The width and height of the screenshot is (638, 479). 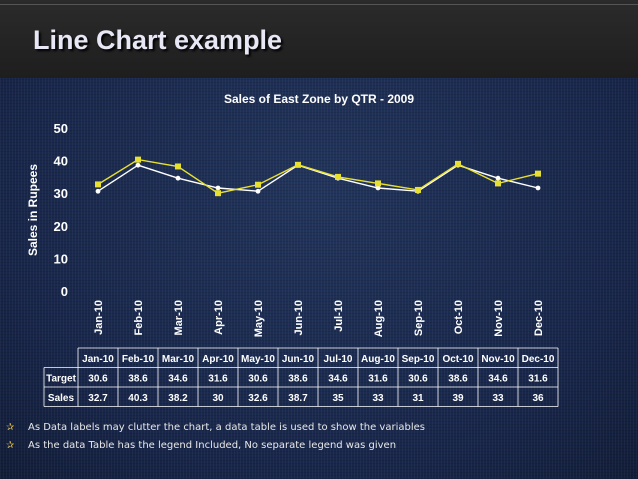 I want to click on y-tick-label: 40, so click(x=61, y=161).